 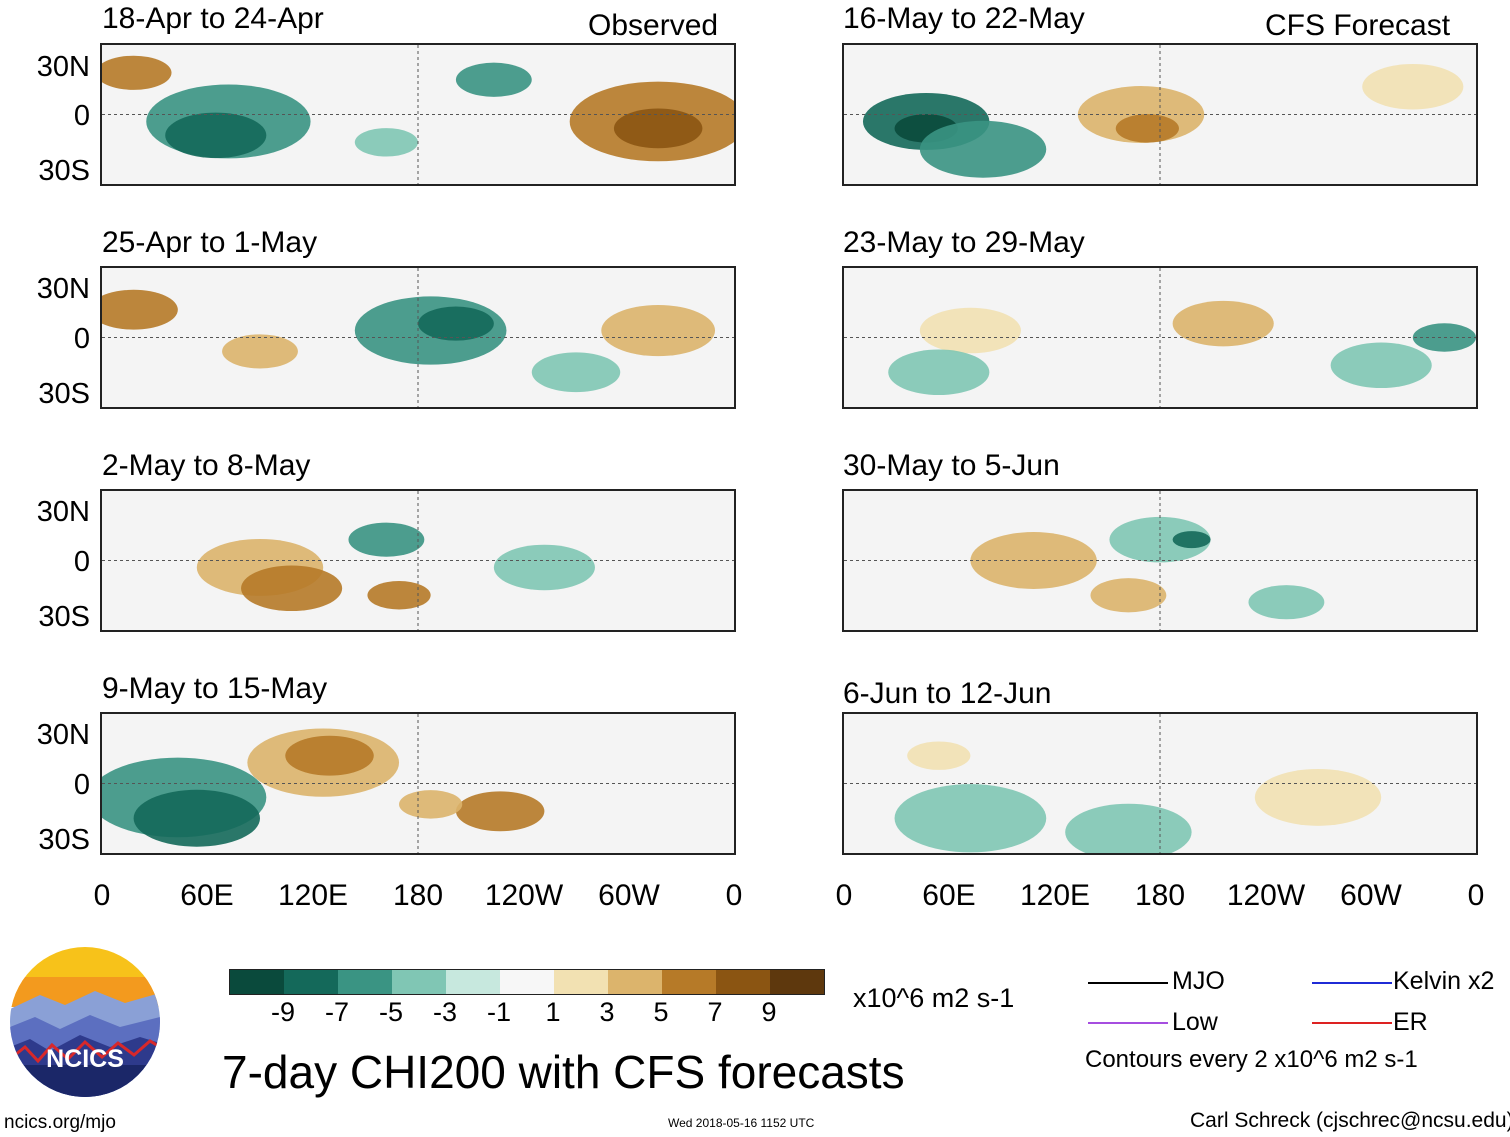 I want to click on legend-label-kelvin: Kelvin x2, so click(x=1444, y=981).